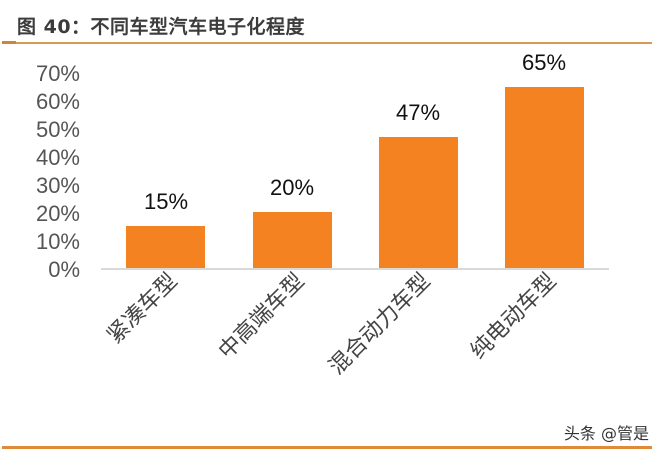  What do you see at coordinates (544, 177) in the screenshot?
I see `bar-ev` at bounding box center [544, 177].